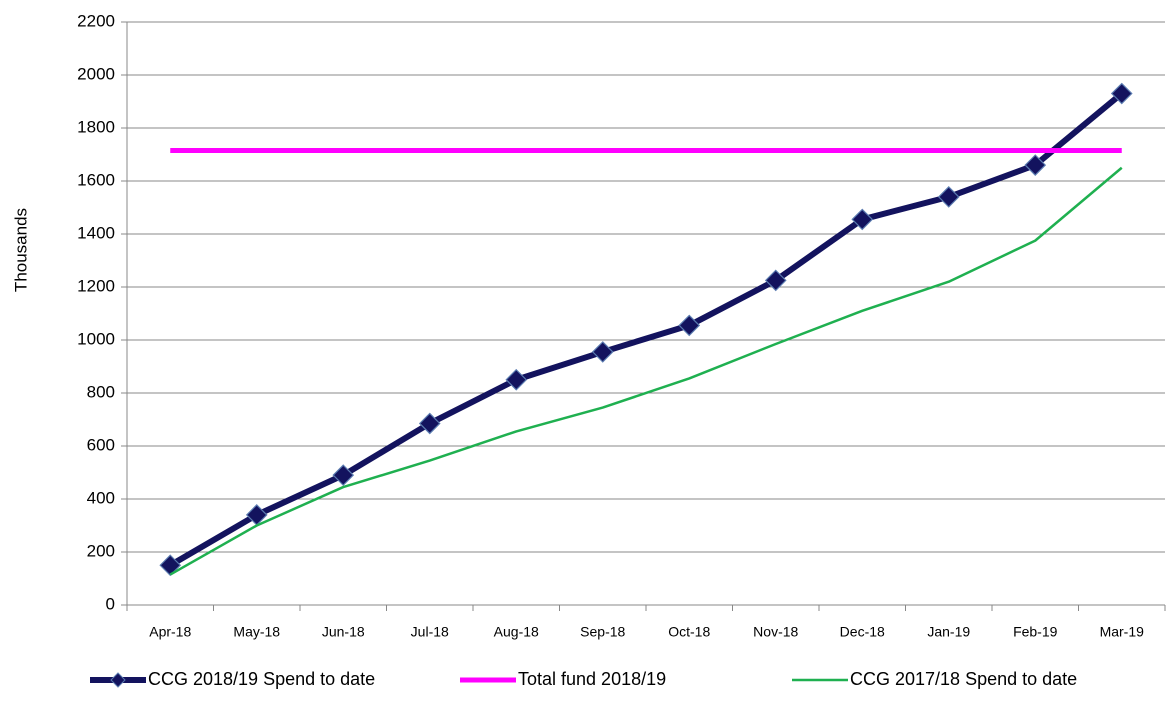  Describe the element at coordinates (101, 391) in the screenshot. I see `y-tick-label: 800` at that location.